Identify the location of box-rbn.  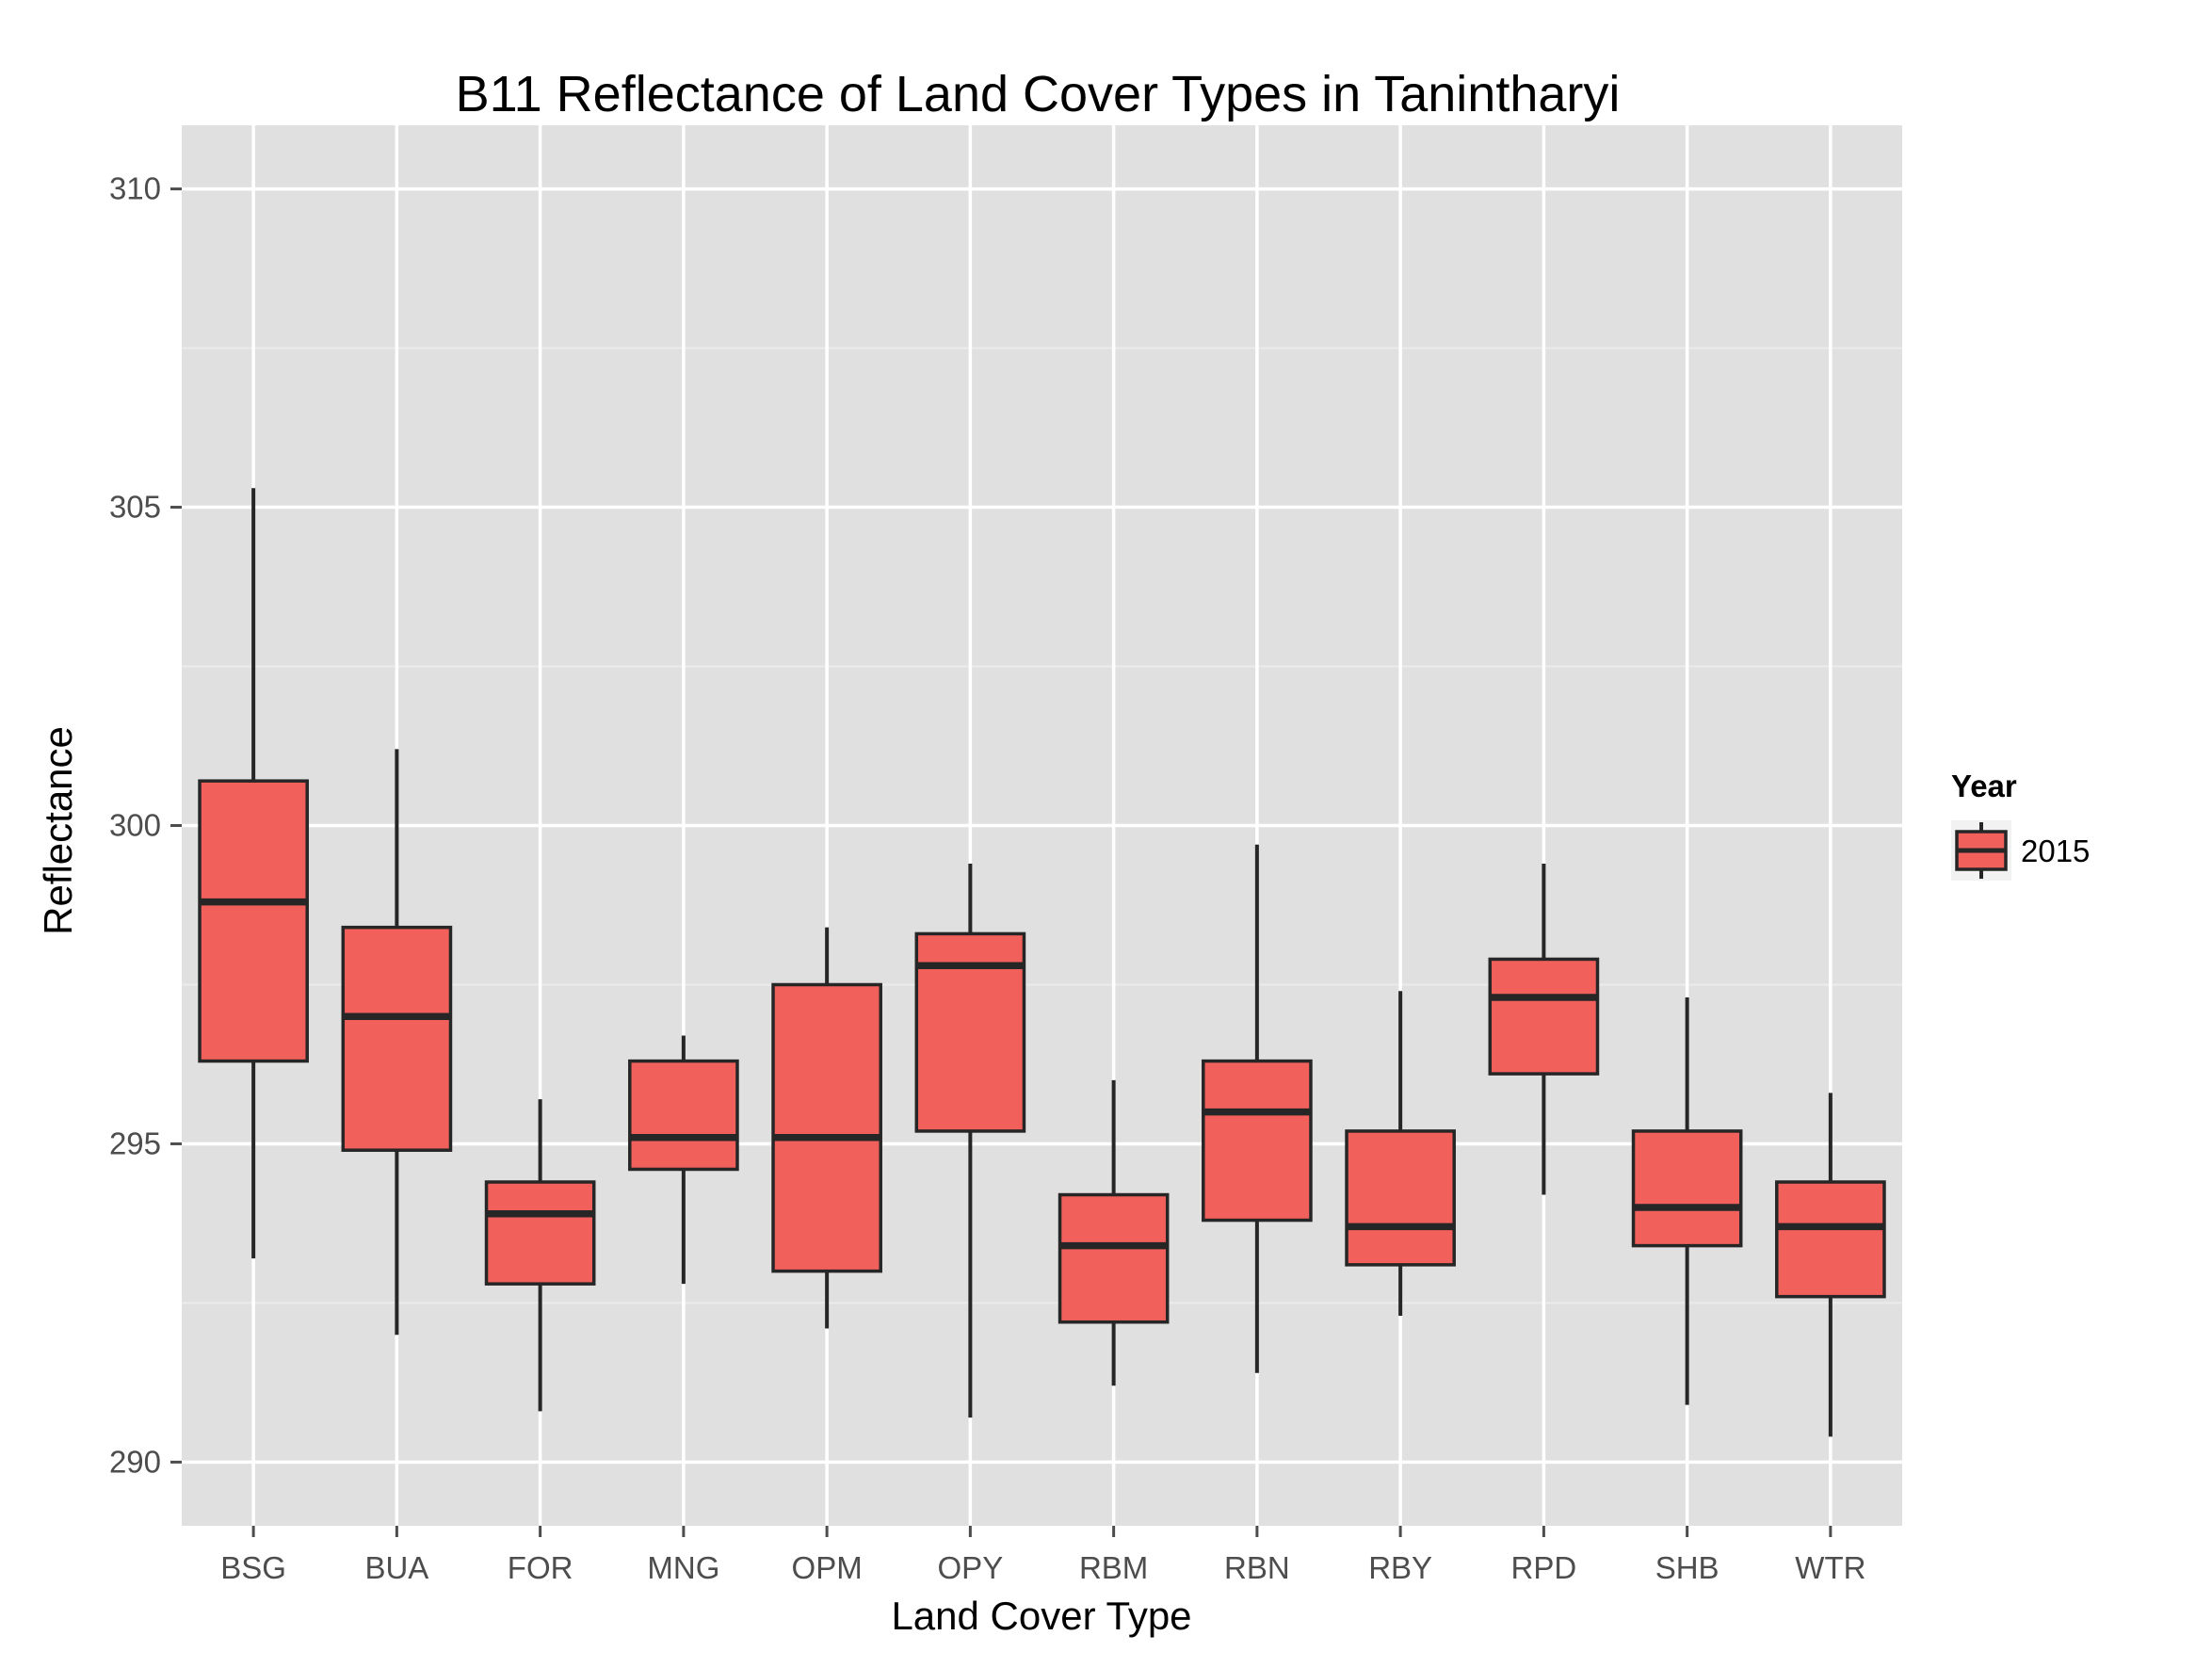
(1257, 1108).